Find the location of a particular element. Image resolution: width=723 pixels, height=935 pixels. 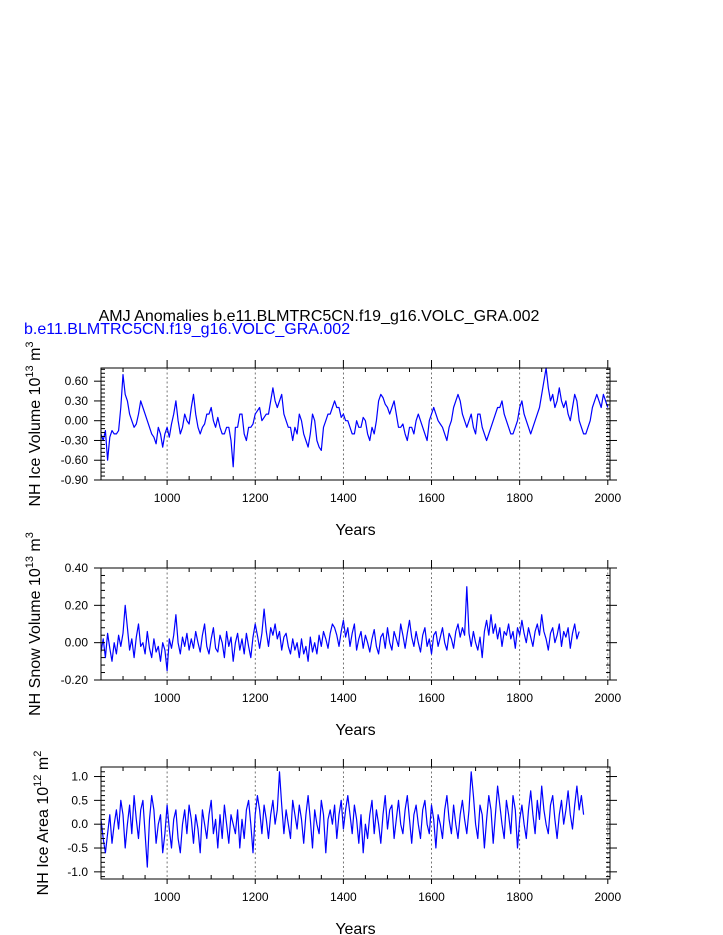

y-tick-label: -0.90 is located at coordinates (75, 480).